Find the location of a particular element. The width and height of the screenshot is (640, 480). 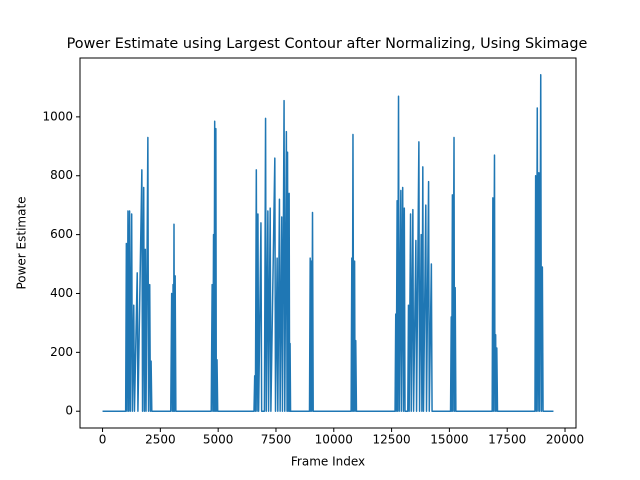

x-tick-label: 20000 is located at coordinates (565, 440).